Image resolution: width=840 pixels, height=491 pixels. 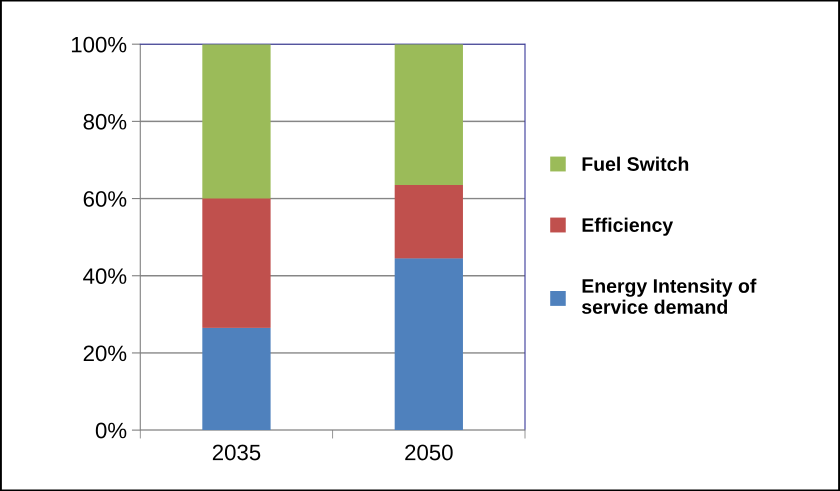 I want to click on y-tick-label: 40%, so click(x=104, y=276).